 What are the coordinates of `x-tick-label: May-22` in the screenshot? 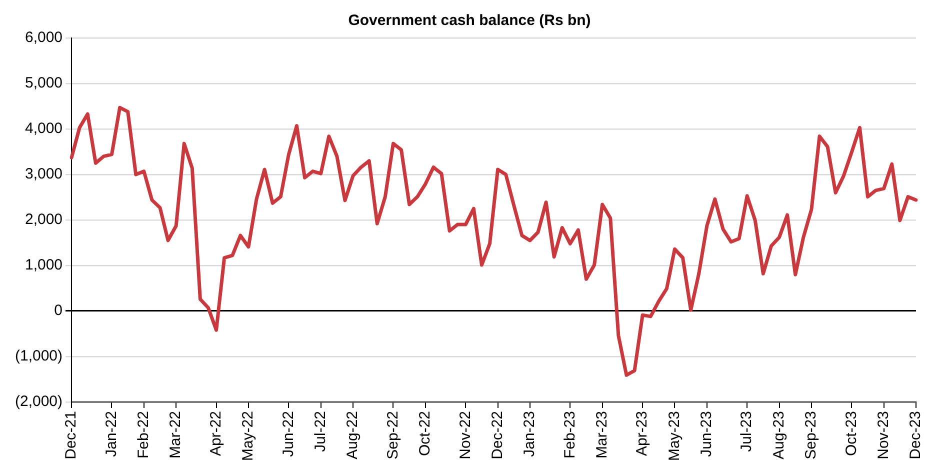 It's located at (248, 436).